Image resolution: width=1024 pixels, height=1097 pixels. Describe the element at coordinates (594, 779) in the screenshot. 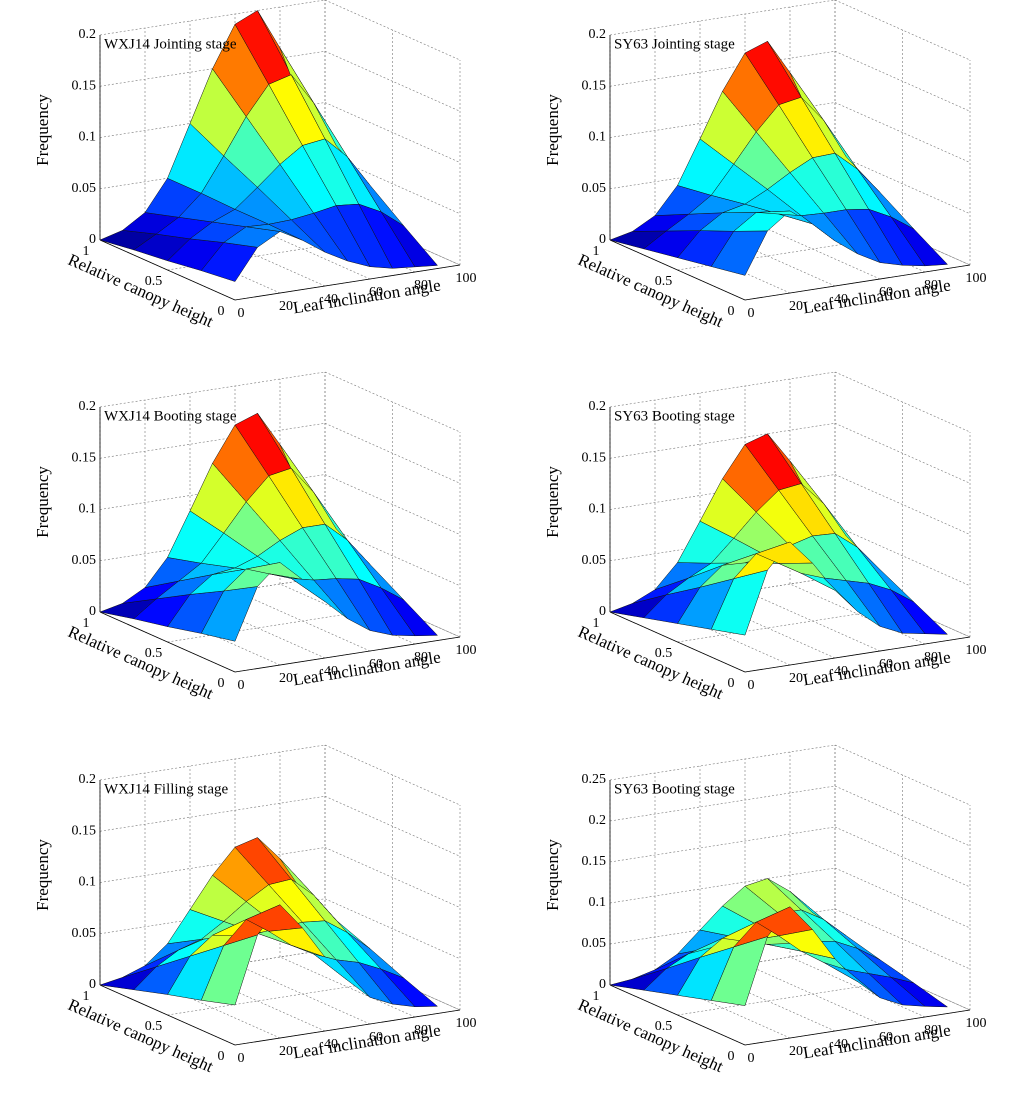

I see `z-tick-label: 0.25` at that location.